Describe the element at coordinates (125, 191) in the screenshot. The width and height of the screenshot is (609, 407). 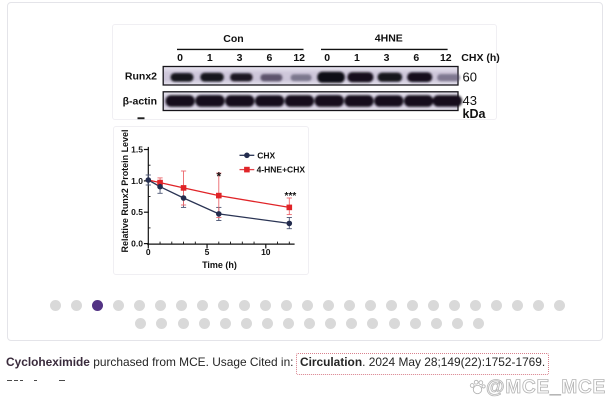
I see `svg-text: Relative Runx2 Protein Level` at that location.